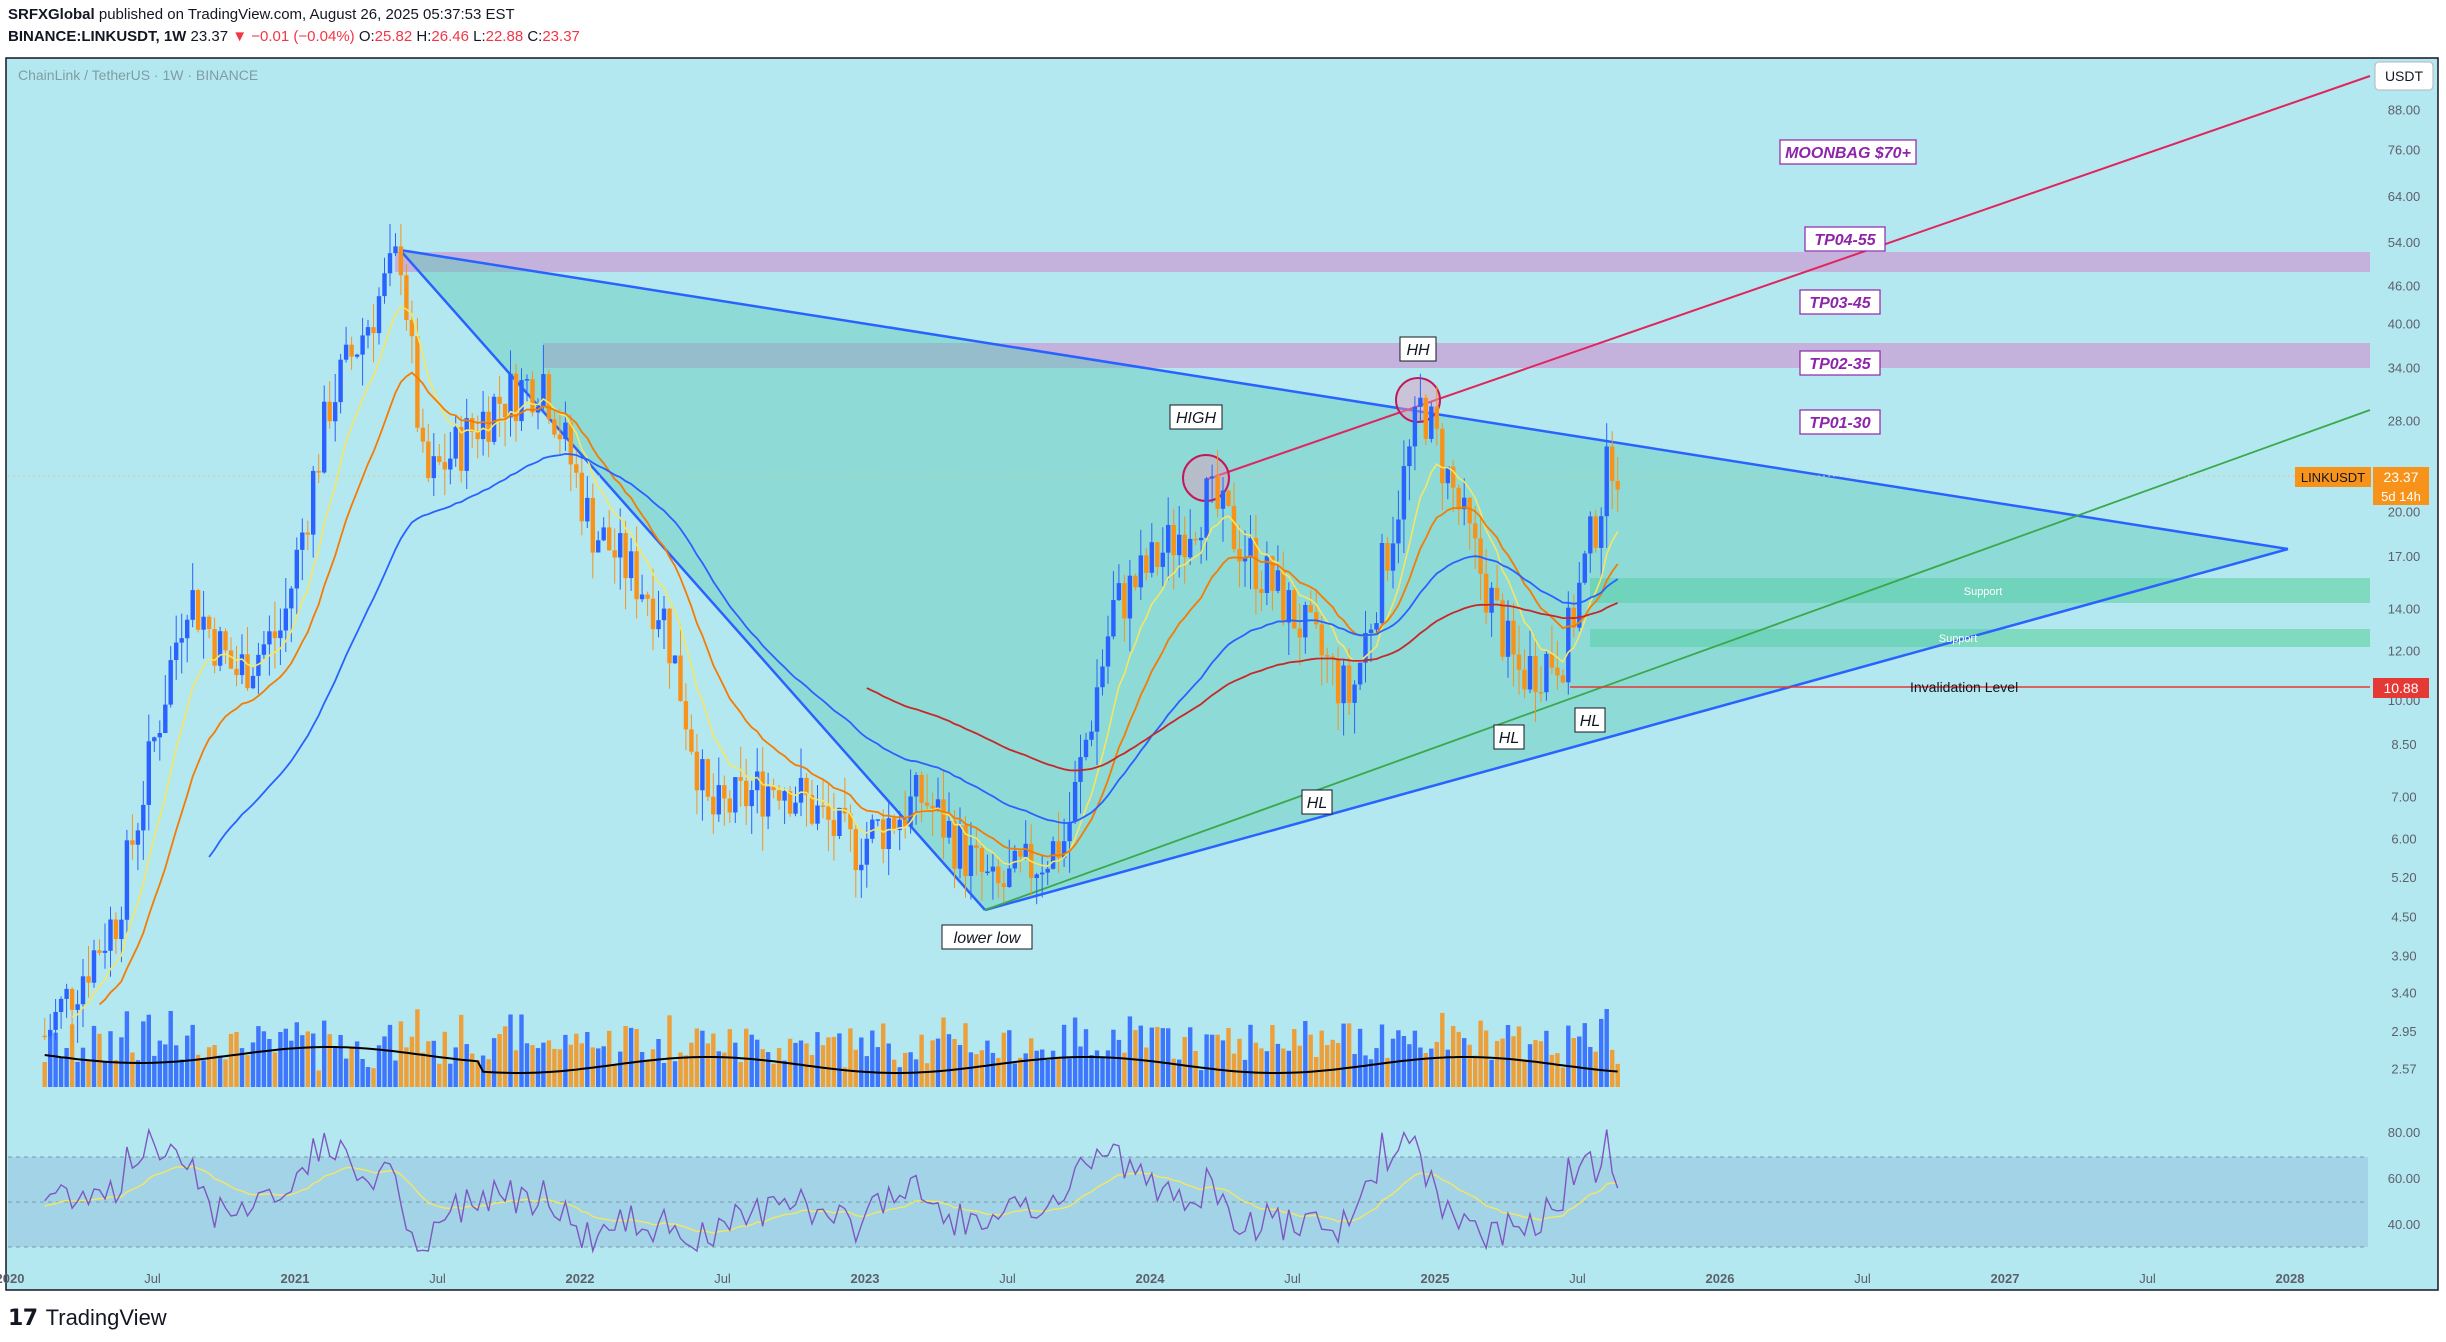  Describe the element at coordinates (87, 1318) in the screenshot. I see `tradingview-footer: 17 TradingView` at that location.